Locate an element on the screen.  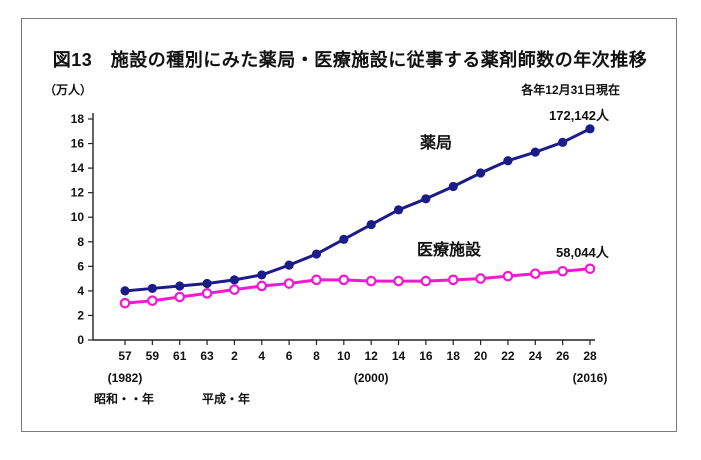
x-tick-label: 4 is located at coordinates (261, 356).